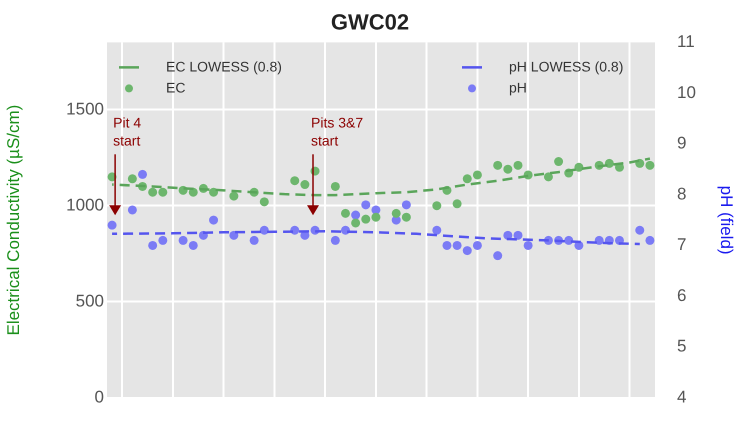 The image size is (740, 422). Describe the element at coordinates (681, 194) in the screenshot. I see `y2-tick-label: 8` at that location.